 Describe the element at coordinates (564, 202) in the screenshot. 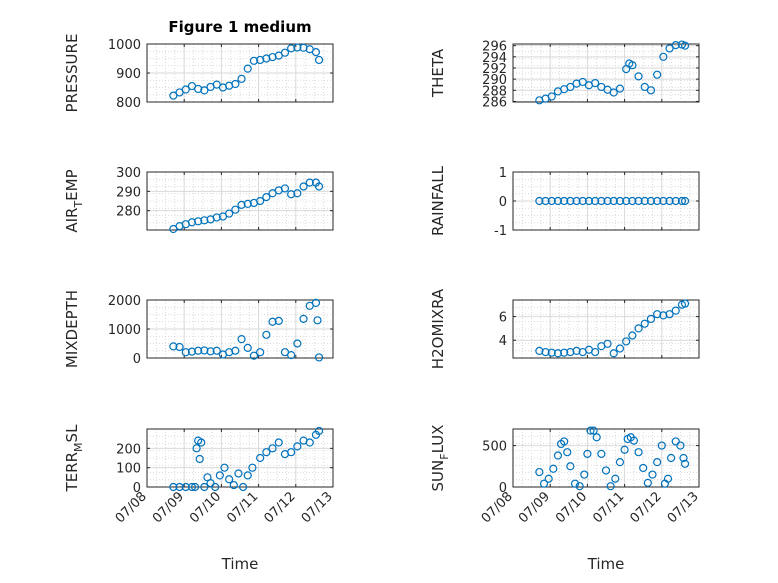

I see `subplot-rainfall: -1 0 1 RAINFALL` at that location.